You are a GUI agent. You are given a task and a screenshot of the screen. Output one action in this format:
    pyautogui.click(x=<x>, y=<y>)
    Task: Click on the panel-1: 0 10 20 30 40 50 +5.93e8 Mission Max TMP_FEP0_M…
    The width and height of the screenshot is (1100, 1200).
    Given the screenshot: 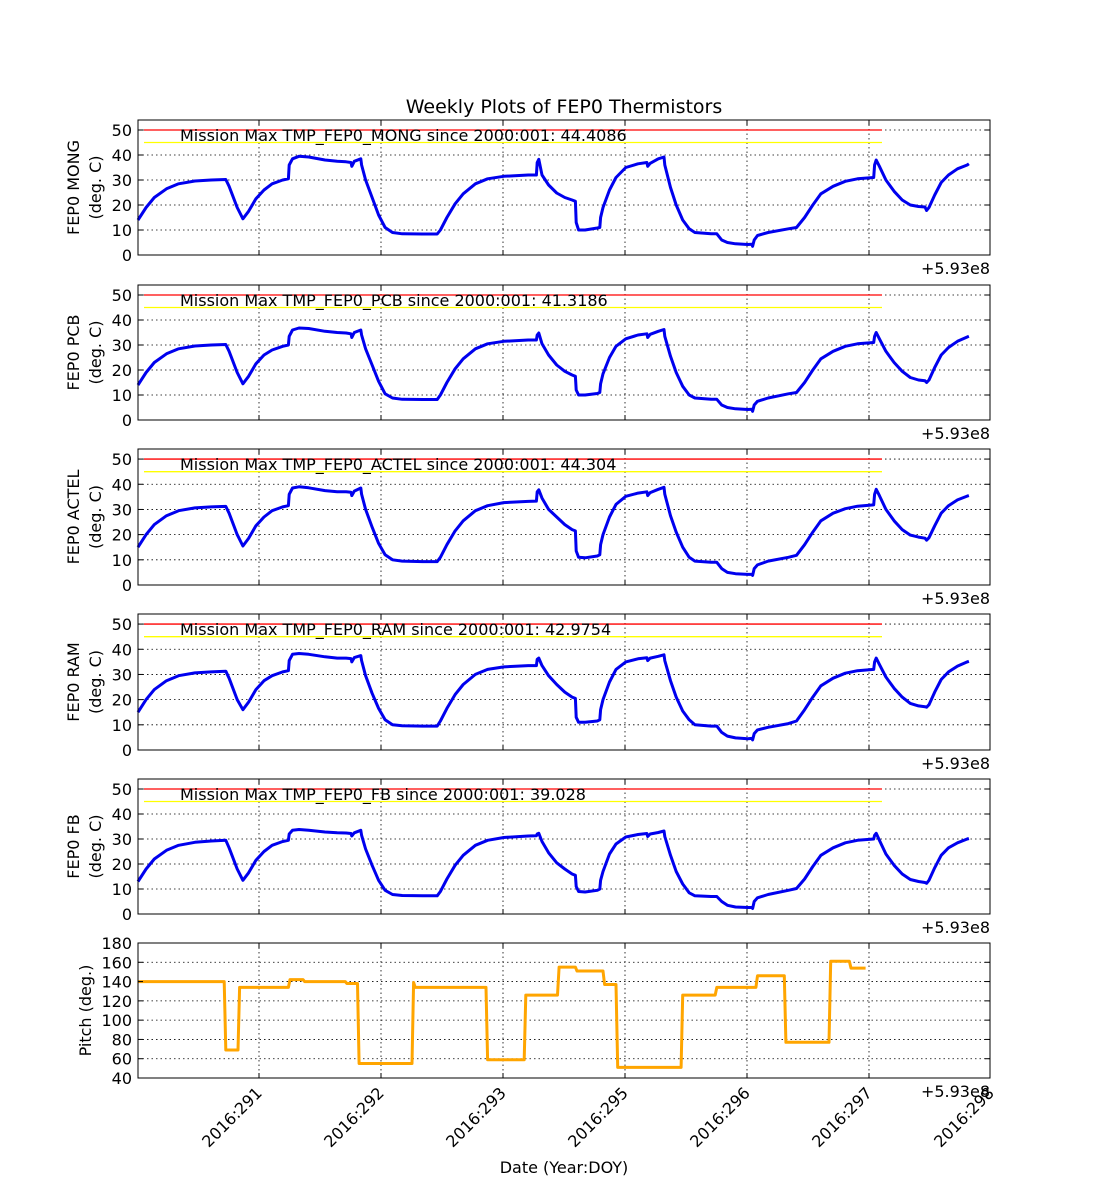 What is the action you would take?
    pyautogui.click(x=527, y=198)
    